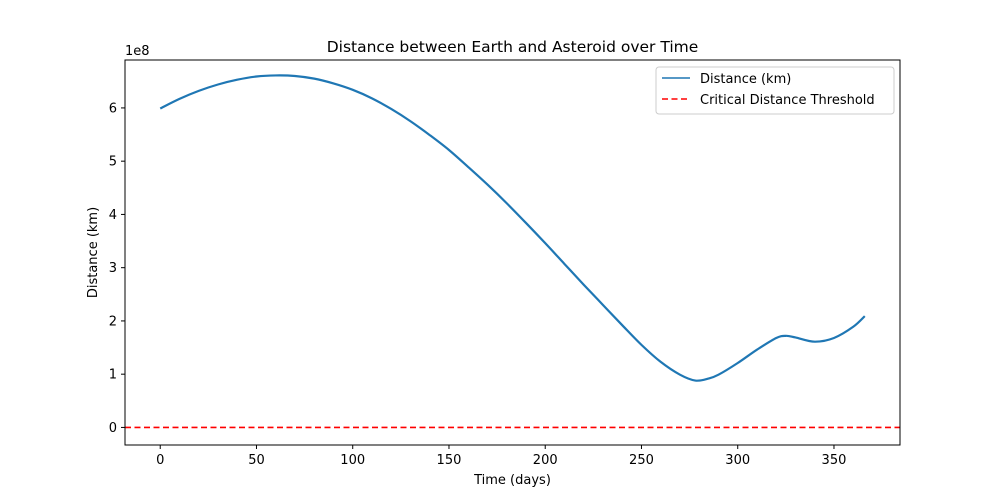 This screenshot has width=1000, height=500. Describe the element at coordinates (113, 428) in the screenshot. I see `y-tick-label: 0` at that location.